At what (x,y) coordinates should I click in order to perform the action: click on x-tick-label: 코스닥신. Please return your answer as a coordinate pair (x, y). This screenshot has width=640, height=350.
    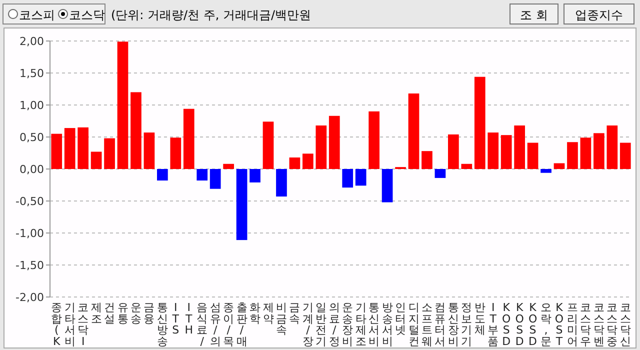
    Looking at the image, I should click on (625, 324).